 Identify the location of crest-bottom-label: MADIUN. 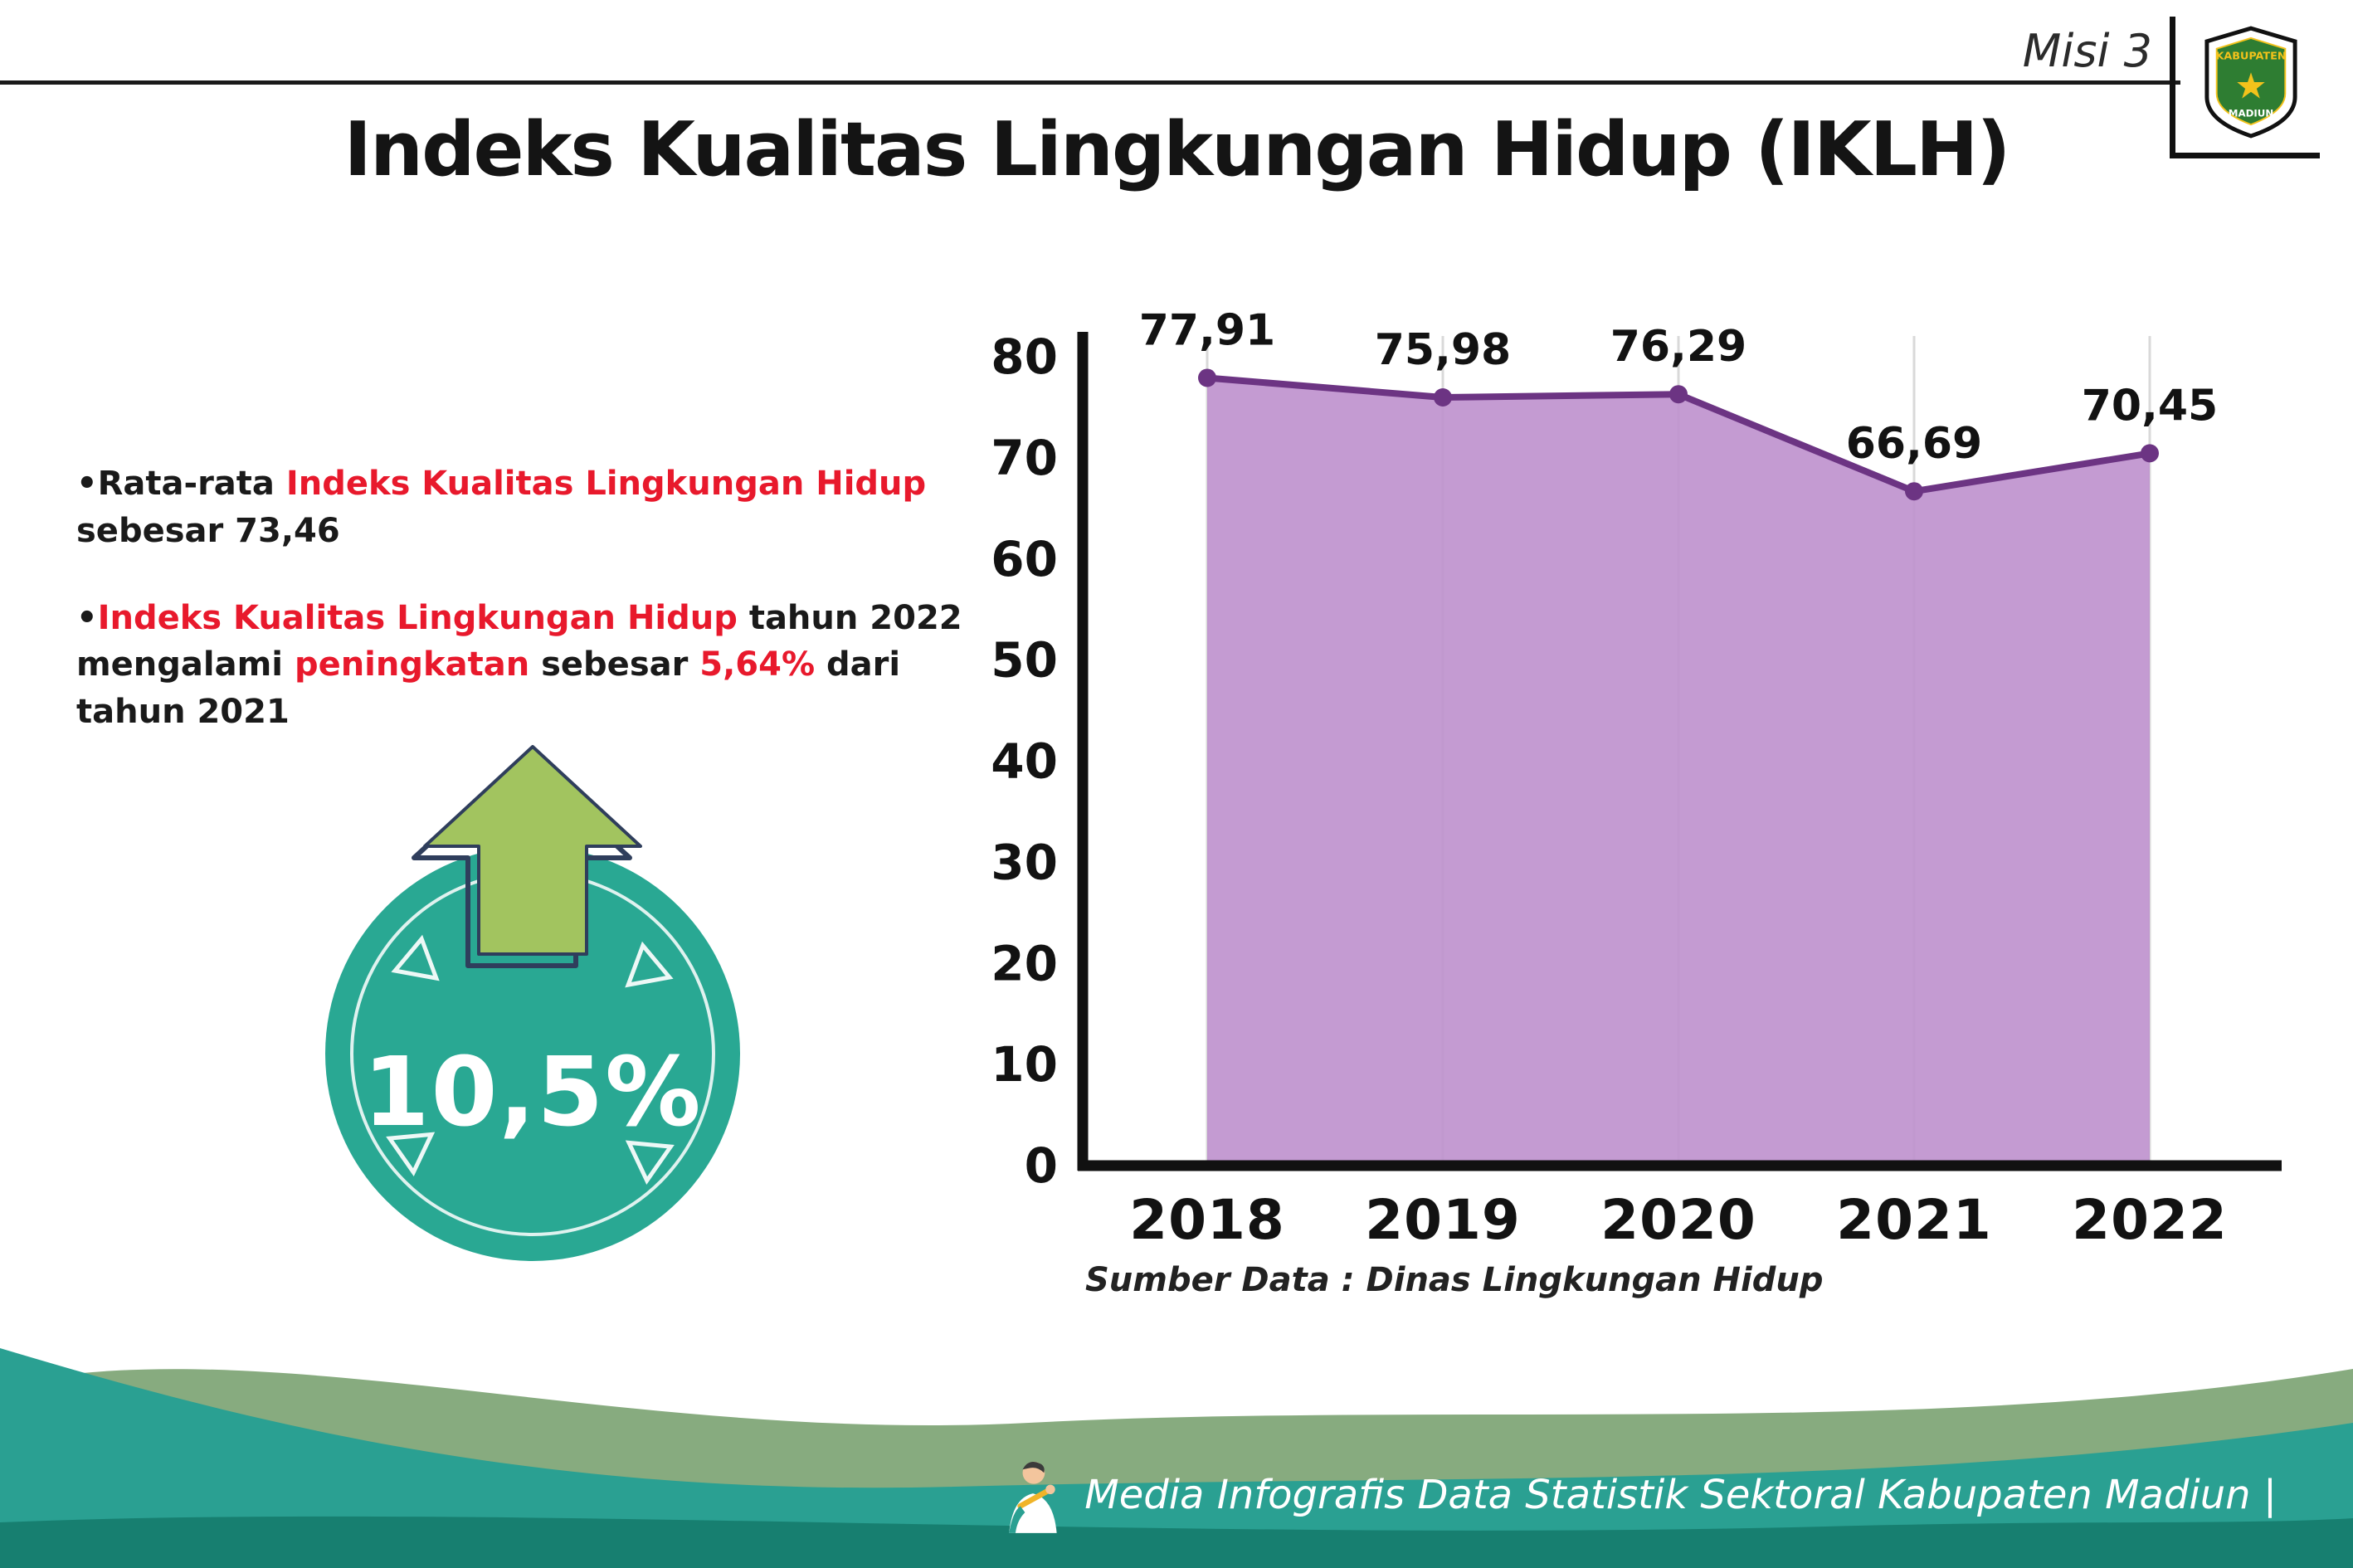
(2251, 113).